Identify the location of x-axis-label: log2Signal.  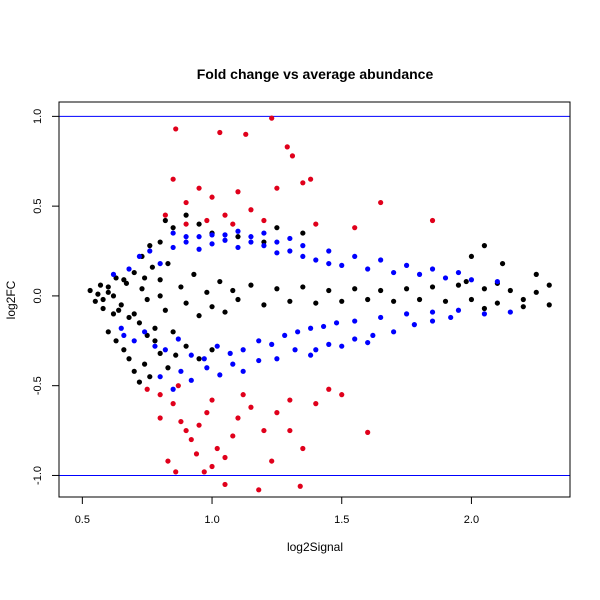
(315, 547).